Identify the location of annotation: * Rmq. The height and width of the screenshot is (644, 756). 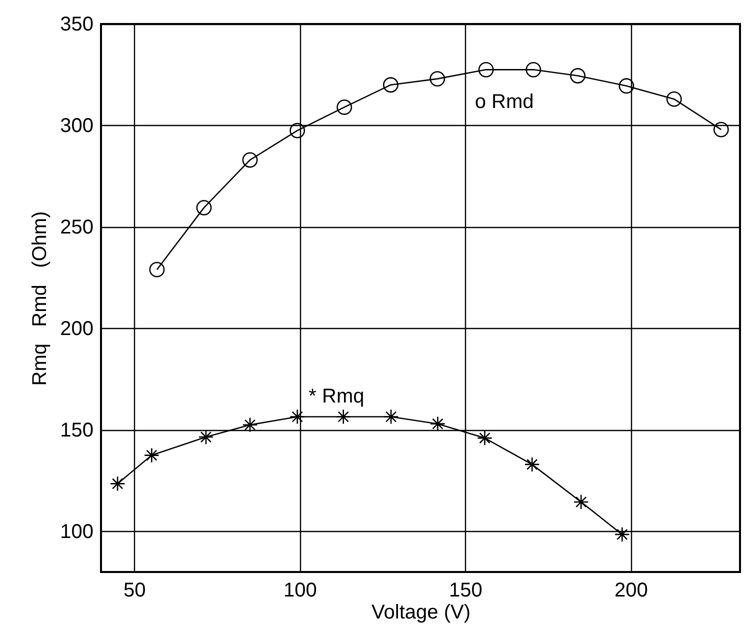
(336, 397).